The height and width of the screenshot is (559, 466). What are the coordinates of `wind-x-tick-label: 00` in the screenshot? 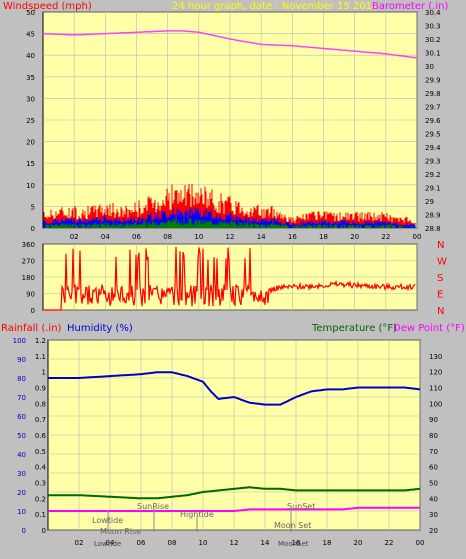 It's located at (417, 237).